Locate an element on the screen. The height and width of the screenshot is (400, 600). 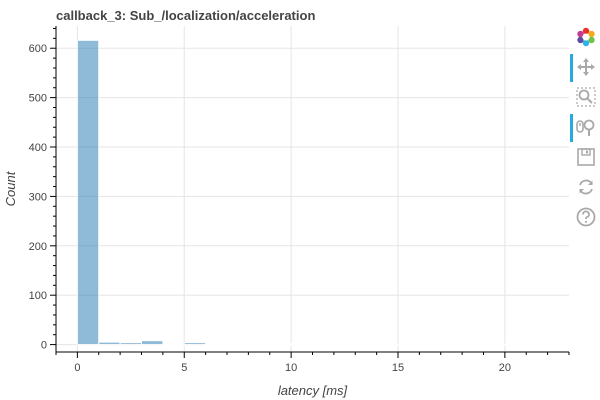
y-axis-label: Count is located at coordinates (10, 188).